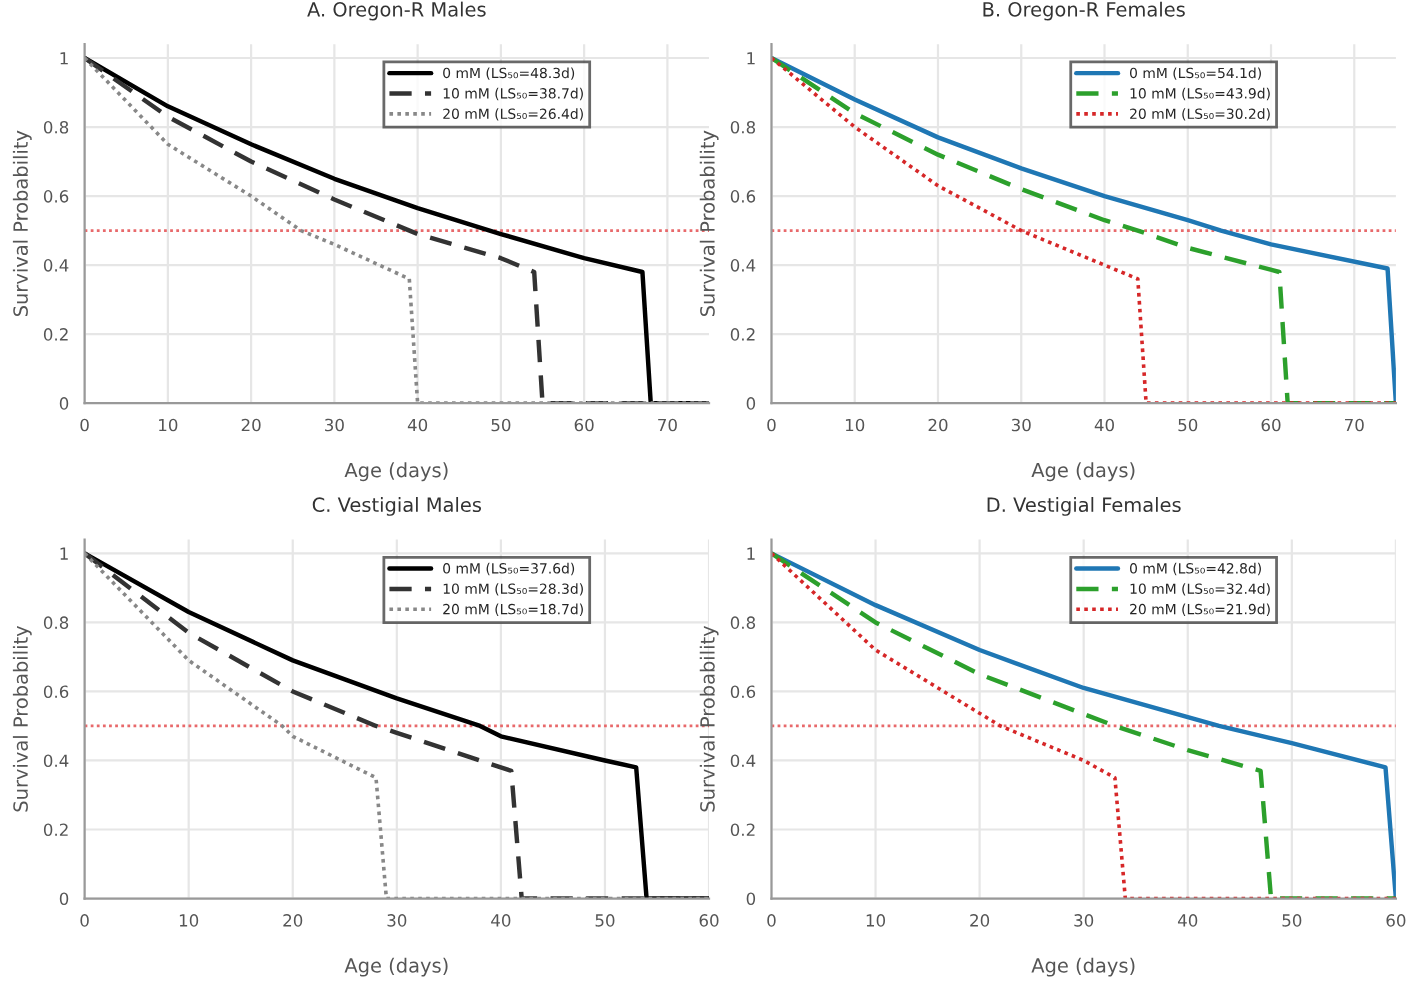 The image size is (1410, 982). What do you see at coordinates (397, 506) in the screenshot?
I see `chart-title: C. Vestigial Males` at bounding box center [397, 506].